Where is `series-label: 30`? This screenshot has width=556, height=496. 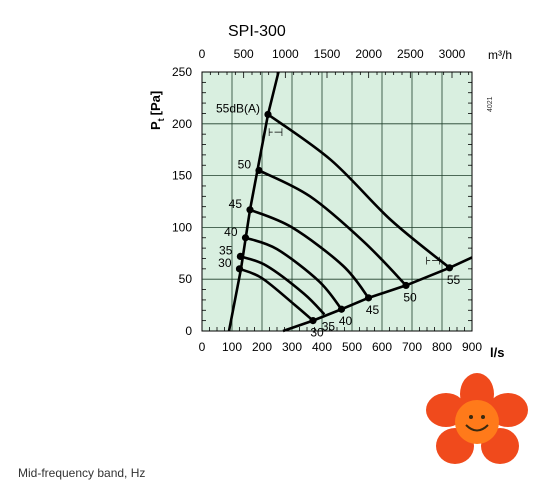
series-label: 30 is located at coordinates (225, 263).